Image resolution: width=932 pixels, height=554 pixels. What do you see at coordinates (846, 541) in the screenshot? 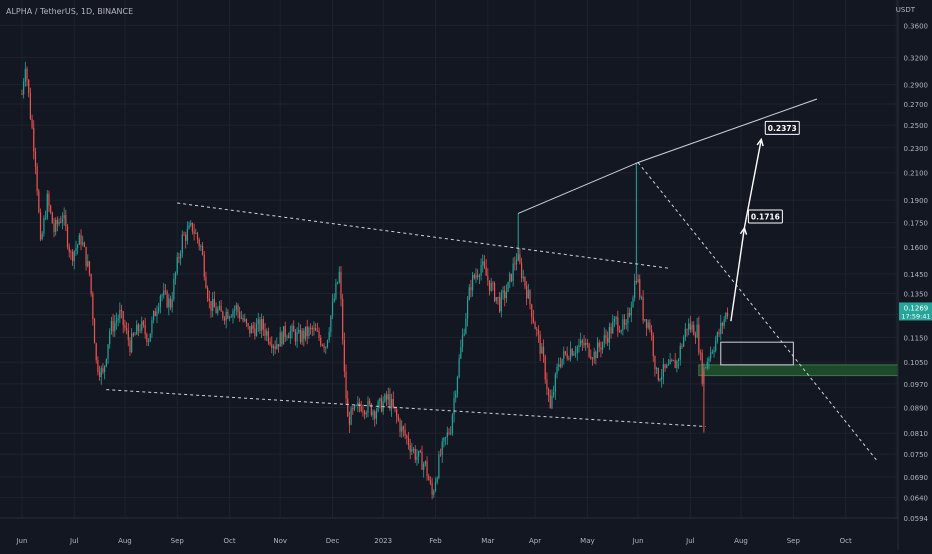
I see `x-tick-label: Oct` at bounding box center [846, 541].